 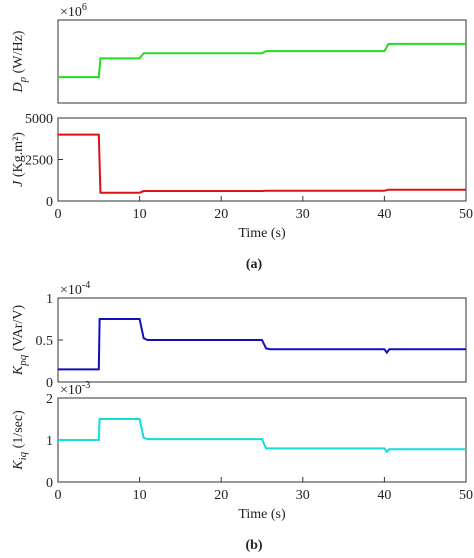 What do you see at coordinates (23, 360) in the screenshot?
I see `y-label-sub: pq` at bounding box center [23, 360].